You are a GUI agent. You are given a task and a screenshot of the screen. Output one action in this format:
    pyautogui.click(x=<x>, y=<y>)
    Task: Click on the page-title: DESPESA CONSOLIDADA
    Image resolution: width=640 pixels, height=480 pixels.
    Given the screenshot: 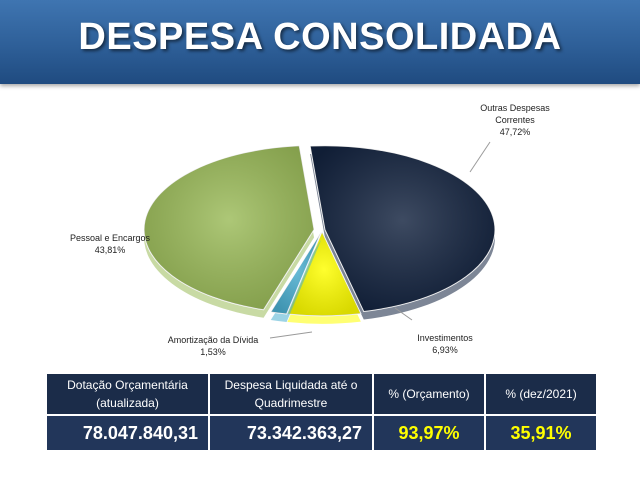 What is the action you would take?
    pyautogui.click(x=320, y=37)
    